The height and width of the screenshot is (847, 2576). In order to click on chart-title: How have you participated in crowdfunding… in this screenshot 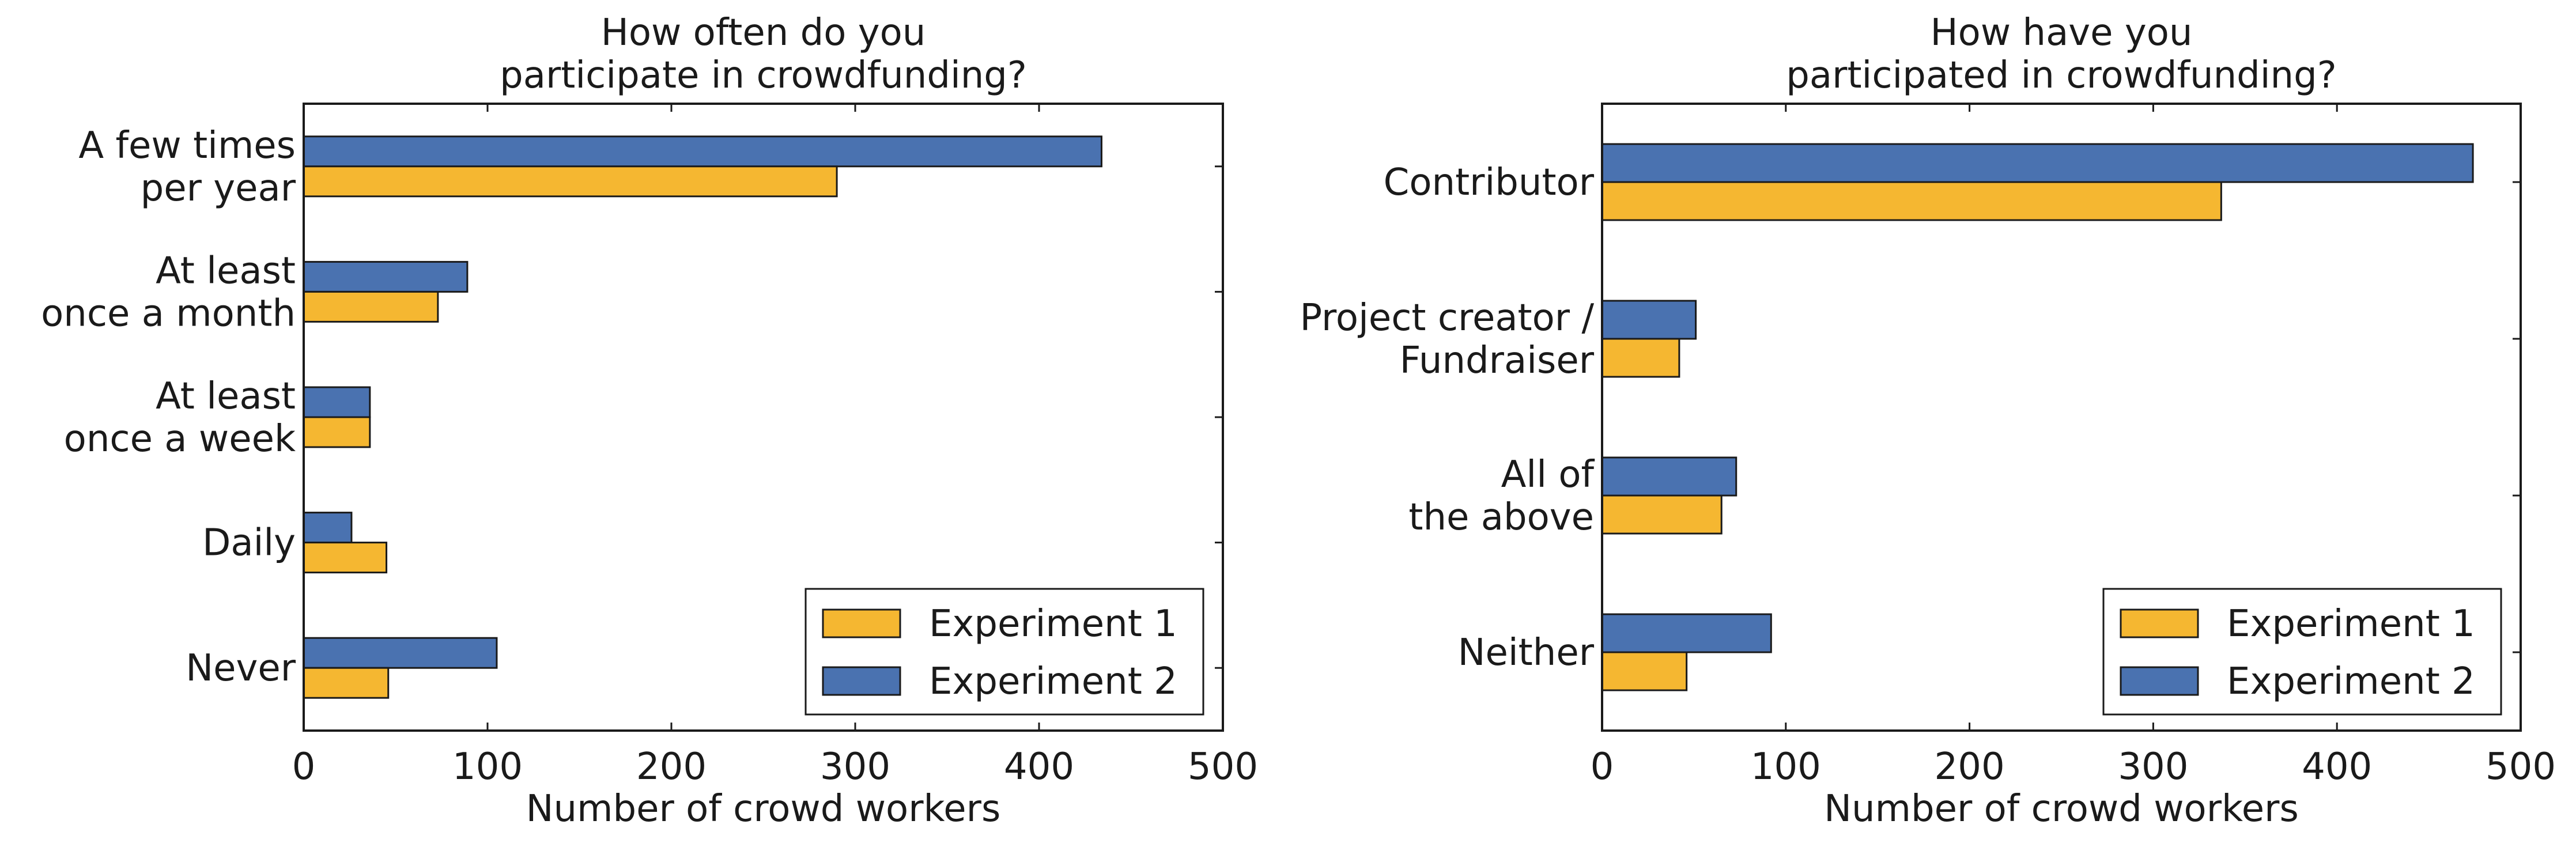, I will do `click(2061, 54)`.